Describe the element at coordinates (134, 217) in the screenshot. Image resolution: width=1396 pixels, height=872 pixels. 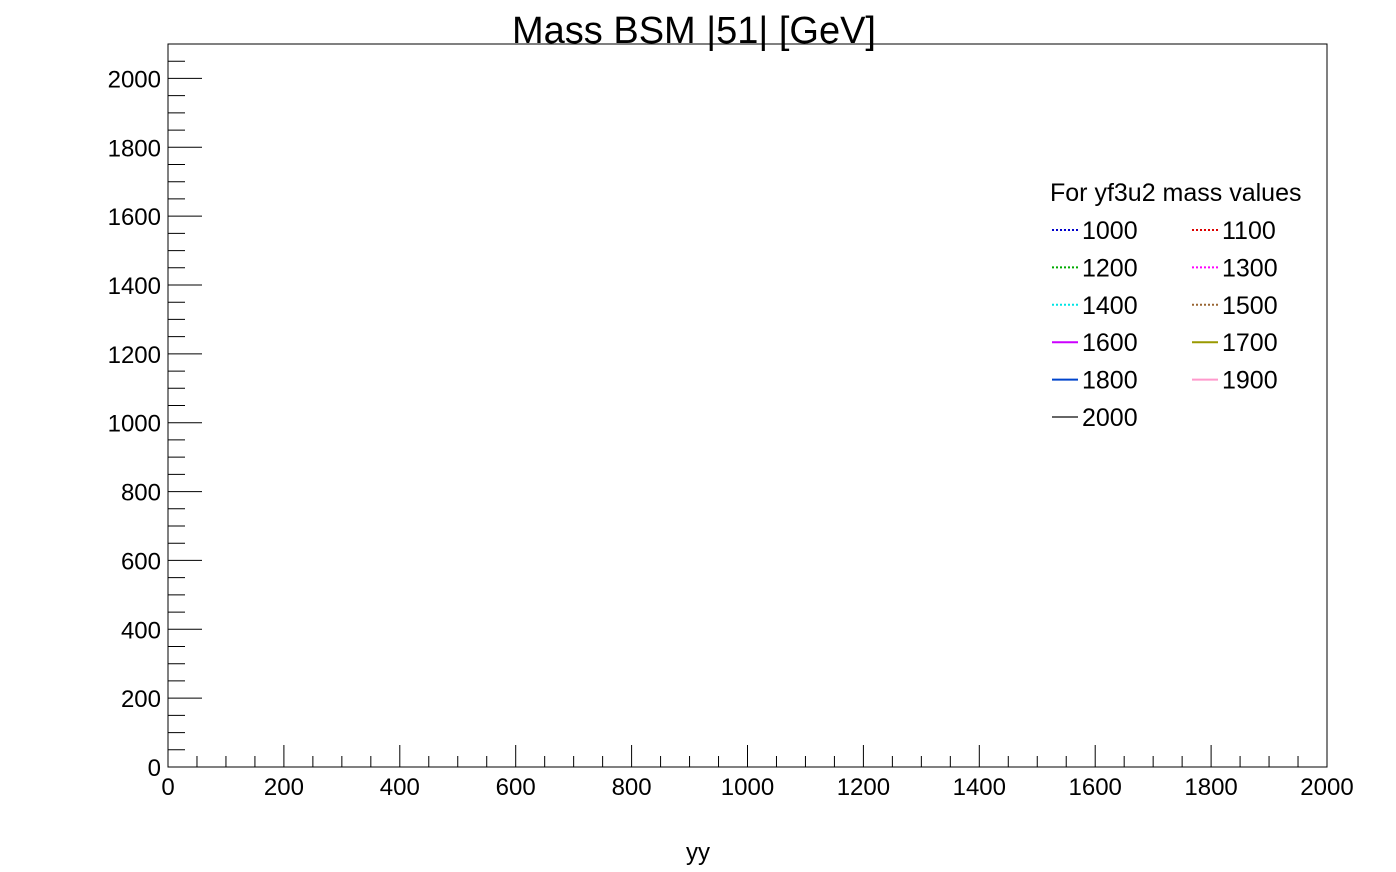
I see `y-tick-label: 1600` at that location.